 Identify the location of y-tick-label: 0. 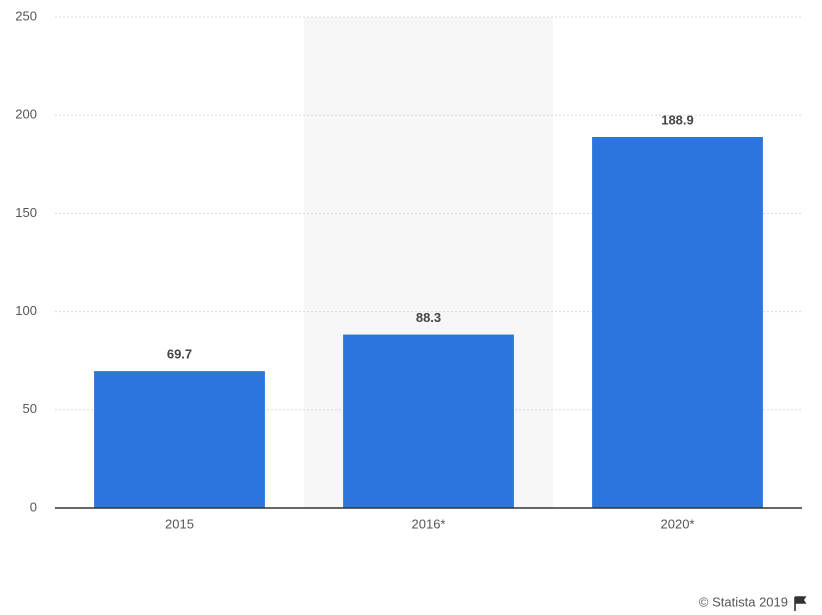
(33, 506).